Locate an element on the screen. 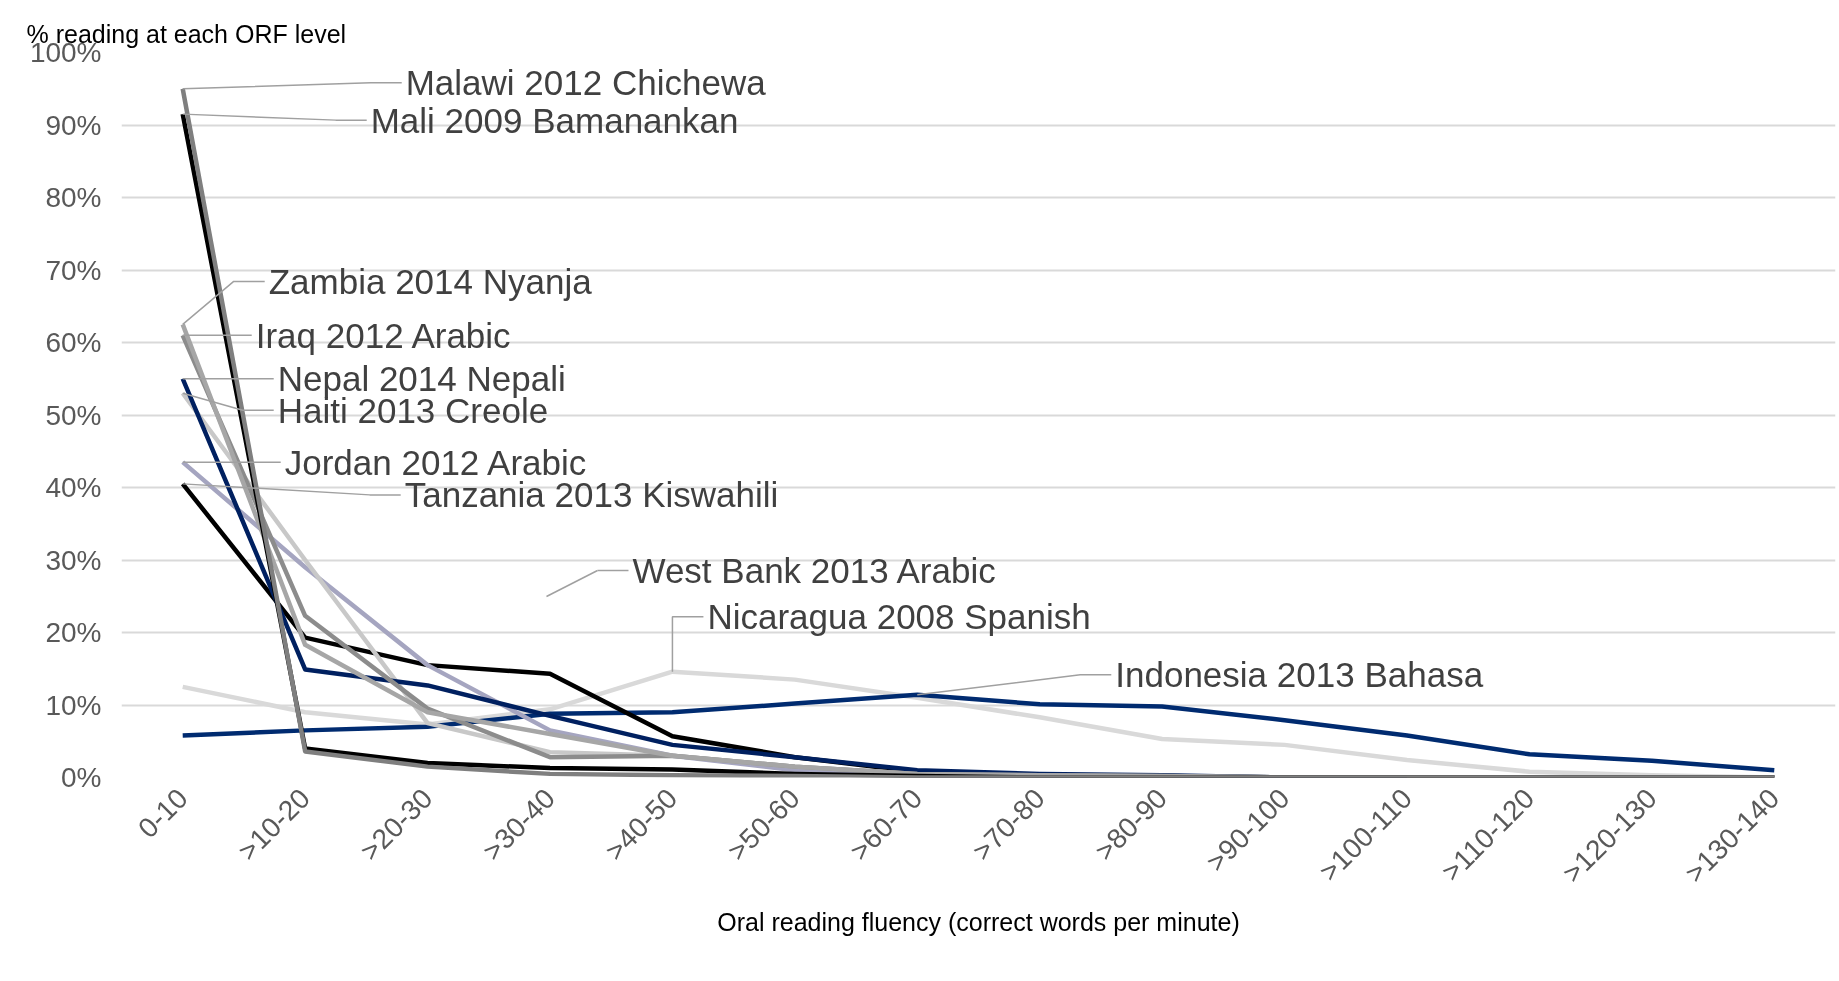 The width and height of the screenshot is (1839, 981). y-tick-label: 50% is located at coordinates (73, 415).